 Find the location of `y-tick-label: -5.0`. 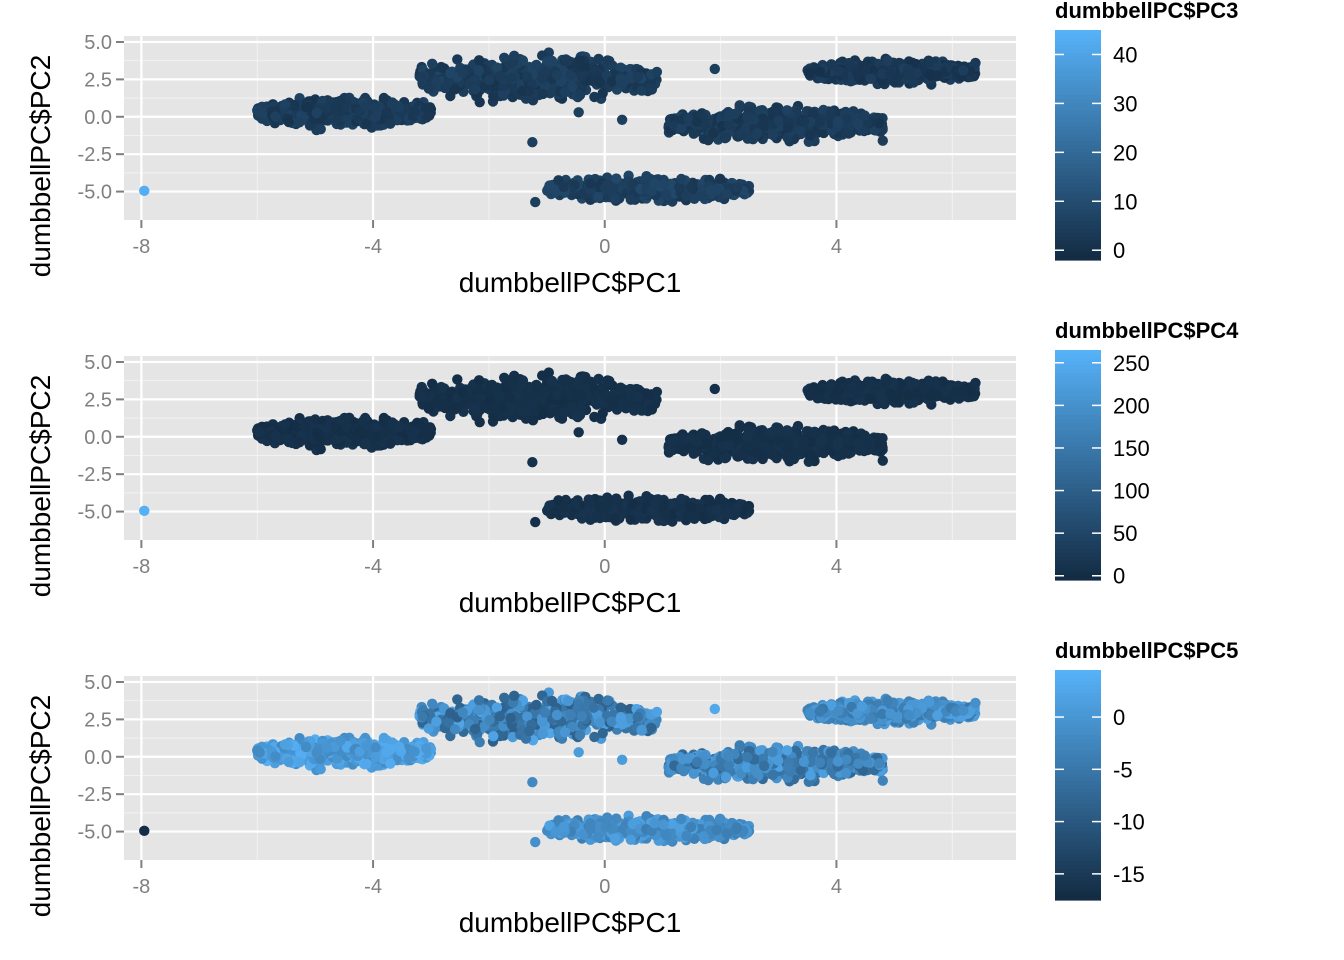

y-tick-label: -5.0 is located at coordinates (95, 193).